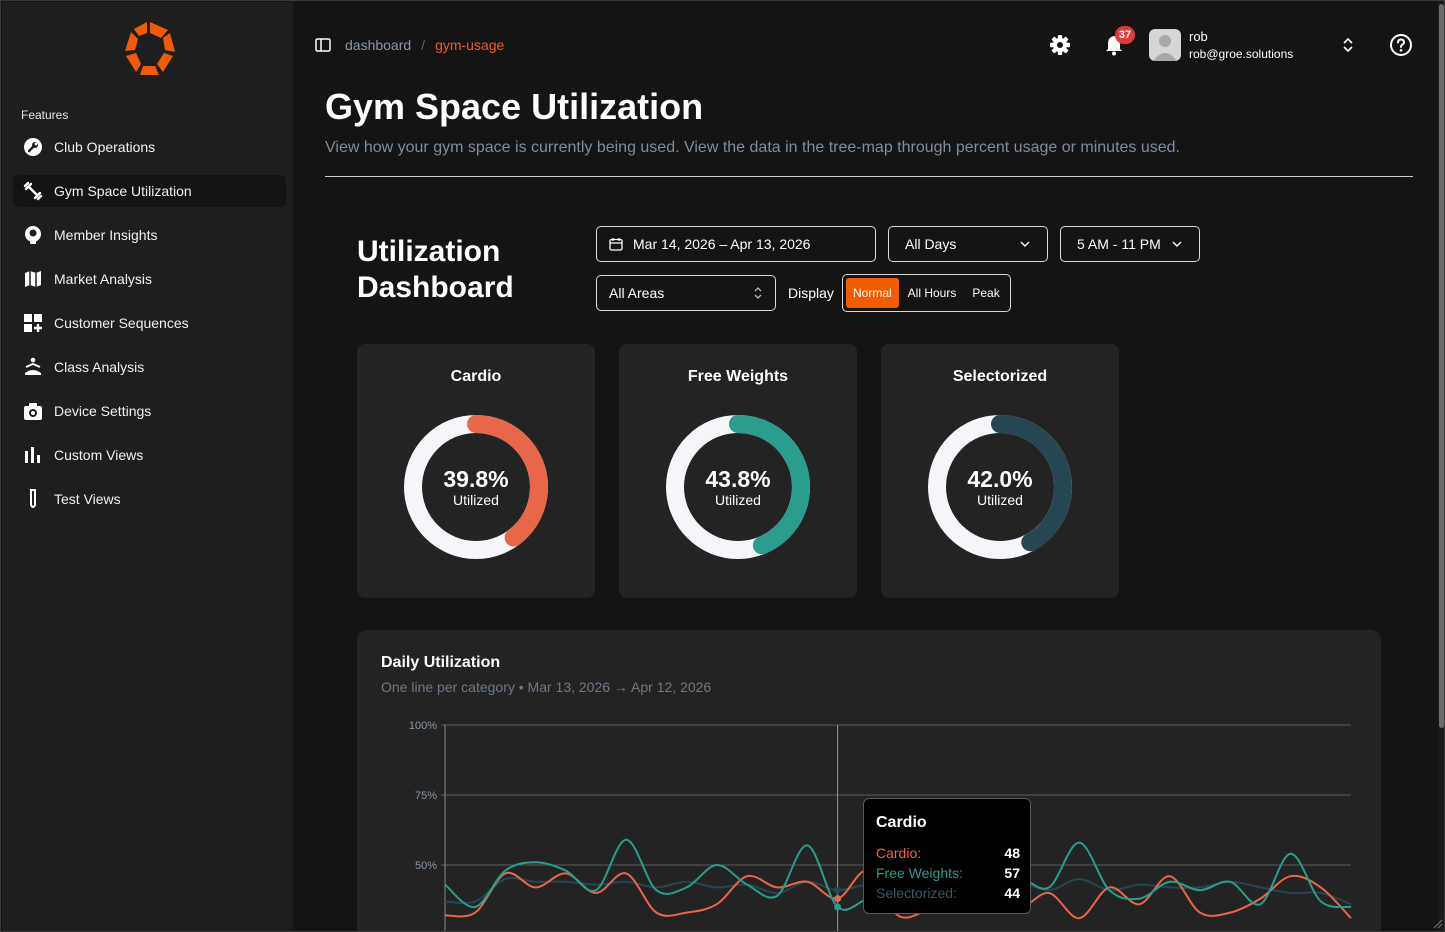 The image size is (1445, 932). What do you see at coordinates (1125, 35) in the screenshot?
I see `notification-badge: 37` at bounding box center [1125, 35].